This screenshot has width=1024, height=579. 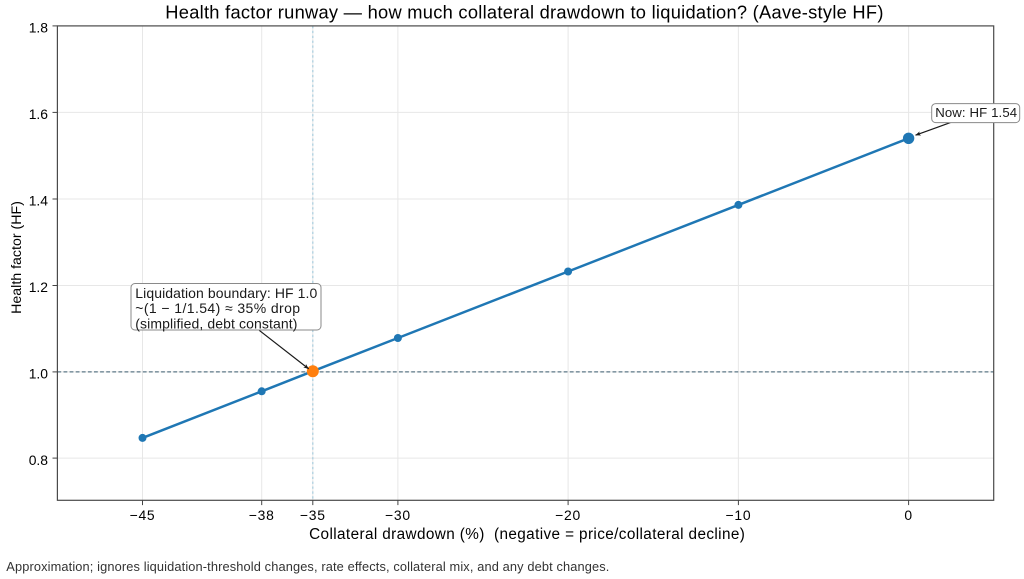 I want to click on svg-text: −45, so click(x=143, y=515).